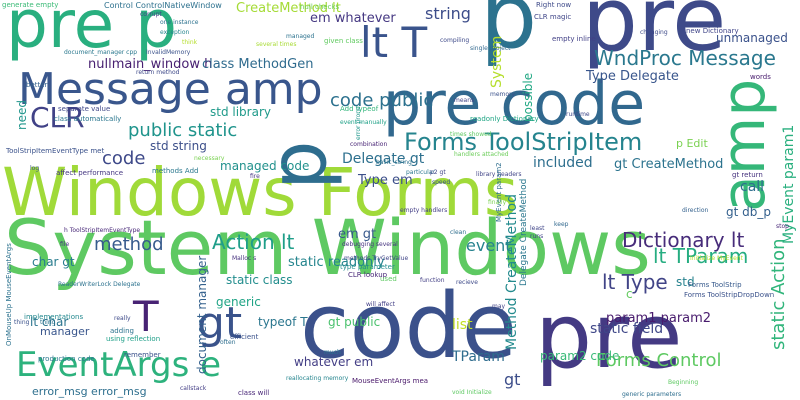 The height and width of the screenshot is (400, 800). I want to click on word: will affect, so click(380, 304).